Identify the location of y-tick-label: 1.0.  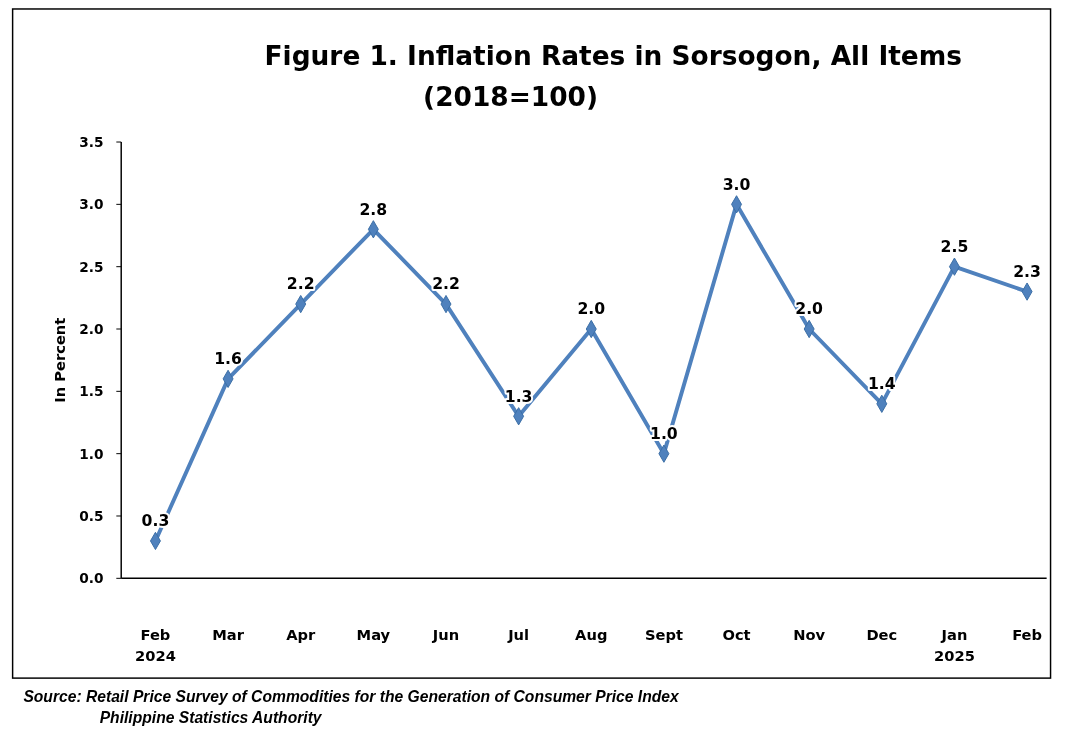
(91, 453).